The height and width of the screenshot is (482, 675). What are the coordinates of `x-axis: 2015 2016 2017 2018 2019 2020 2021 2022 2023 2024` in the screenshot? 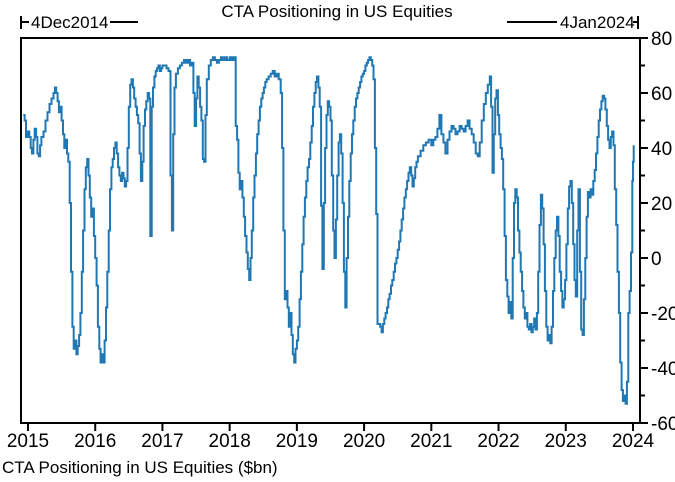 It's located at (331, 437).